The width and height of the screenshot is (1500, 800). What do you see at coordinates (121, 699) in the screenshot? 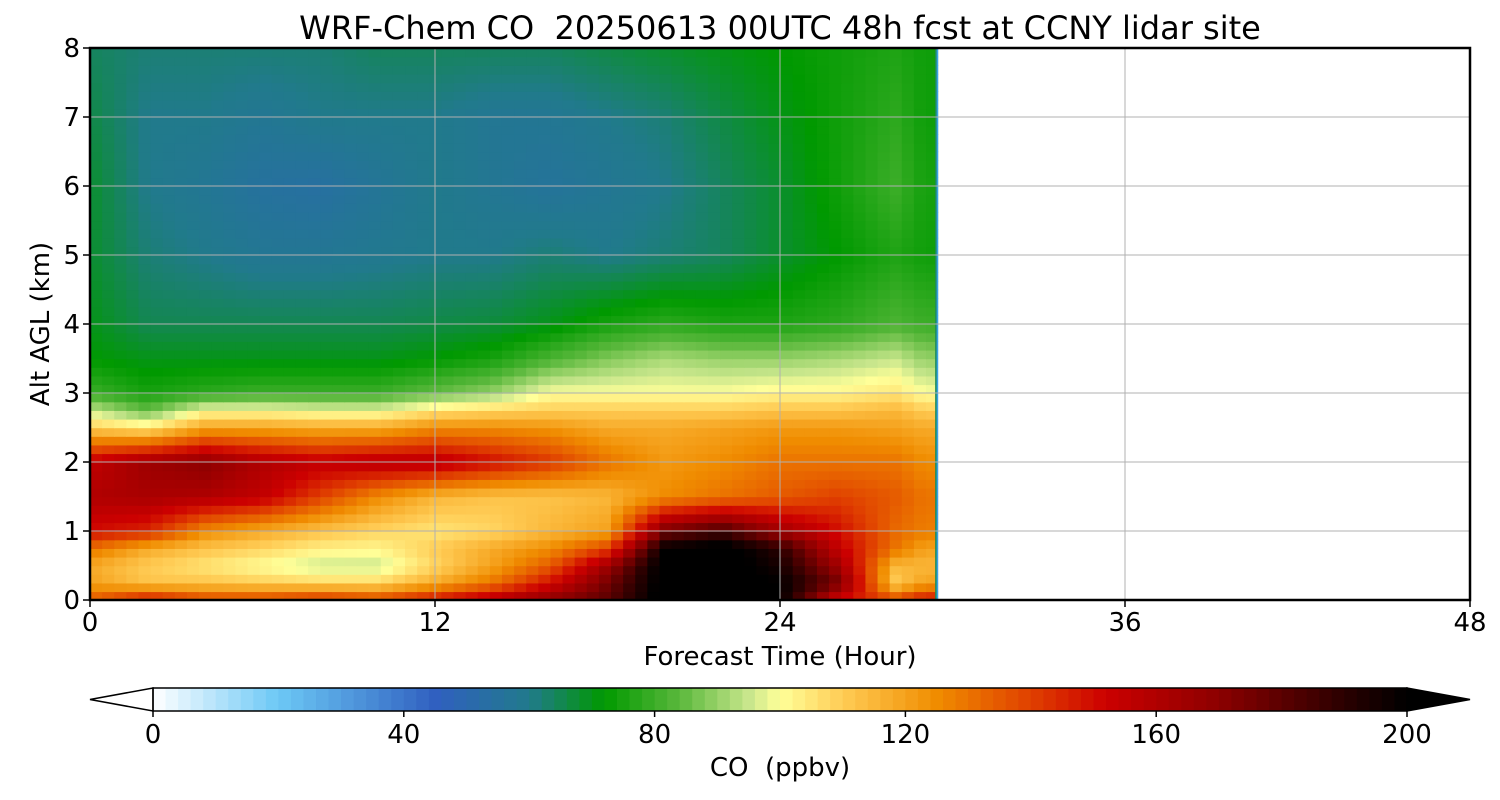
I see `colorbar-extend-min` at bounding box center [121, 699].